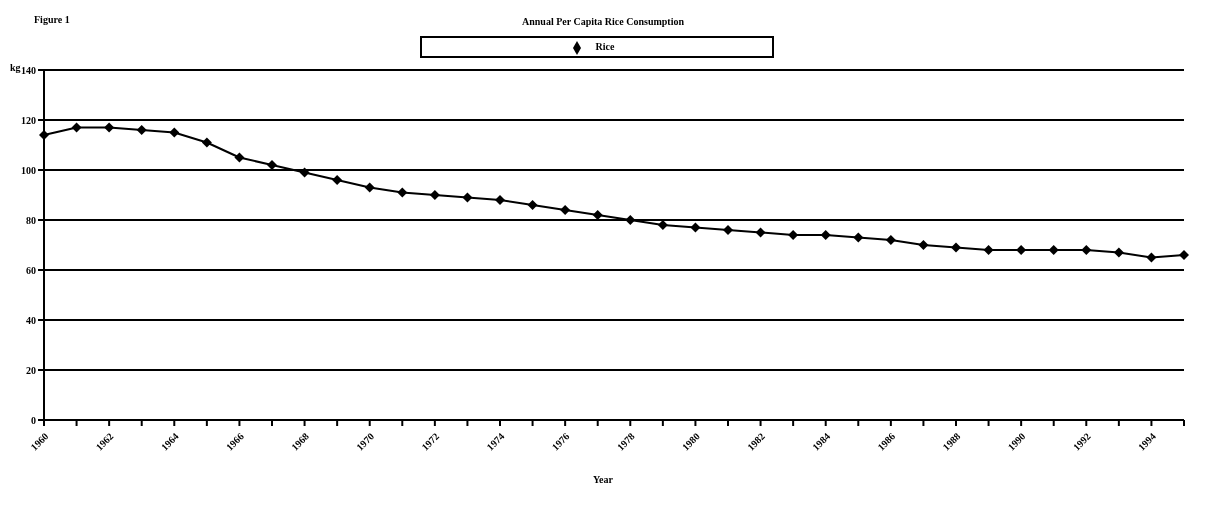  What do you see at coordinates (31, 220) in the screenshot?
I see `y-tick-label: 80` at bounding box center [31, 220].